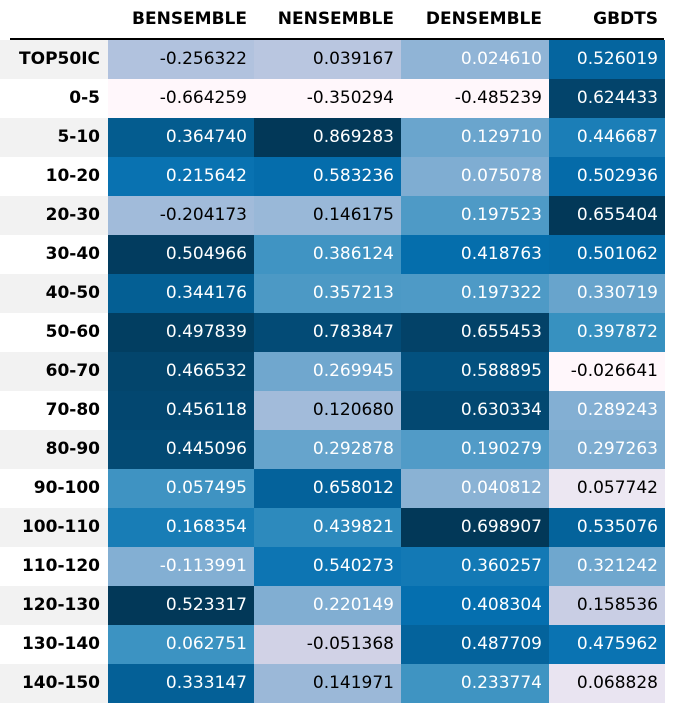  Describe the element at coordinates (181, 410) in the screenshot. I see `heatmap-cell: 0.456118` at that location.